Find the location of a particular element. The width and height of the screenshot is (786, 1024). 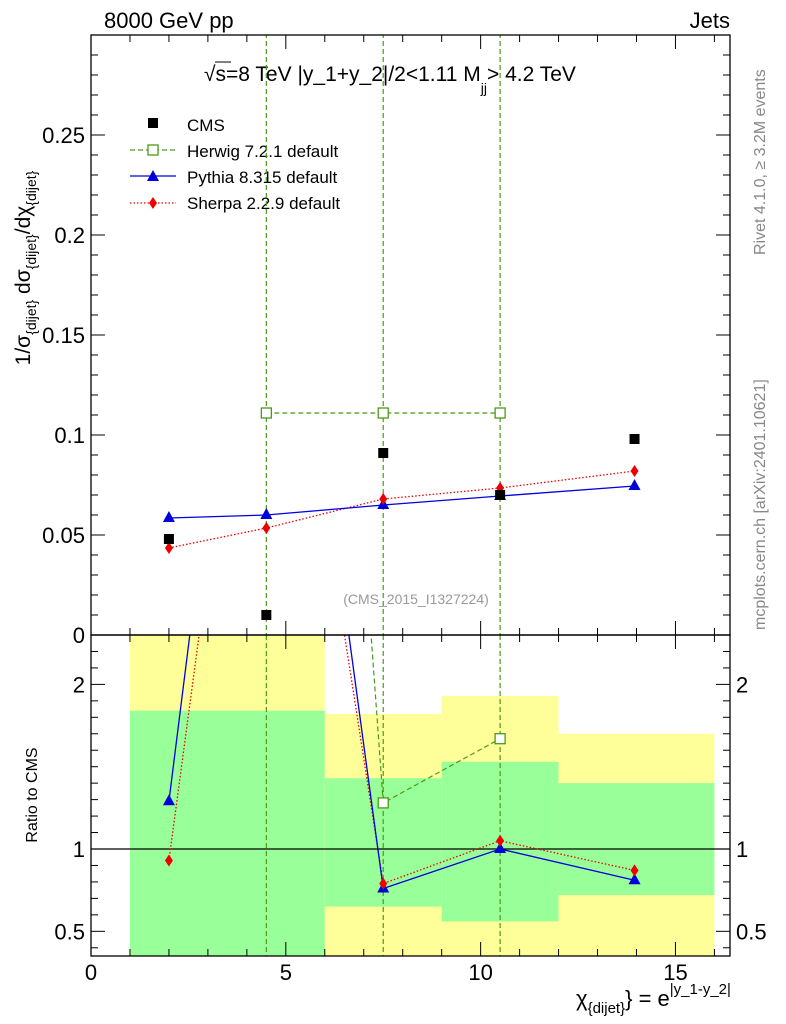

legend-cms-label: CMS is located at coordinates (206, 125).